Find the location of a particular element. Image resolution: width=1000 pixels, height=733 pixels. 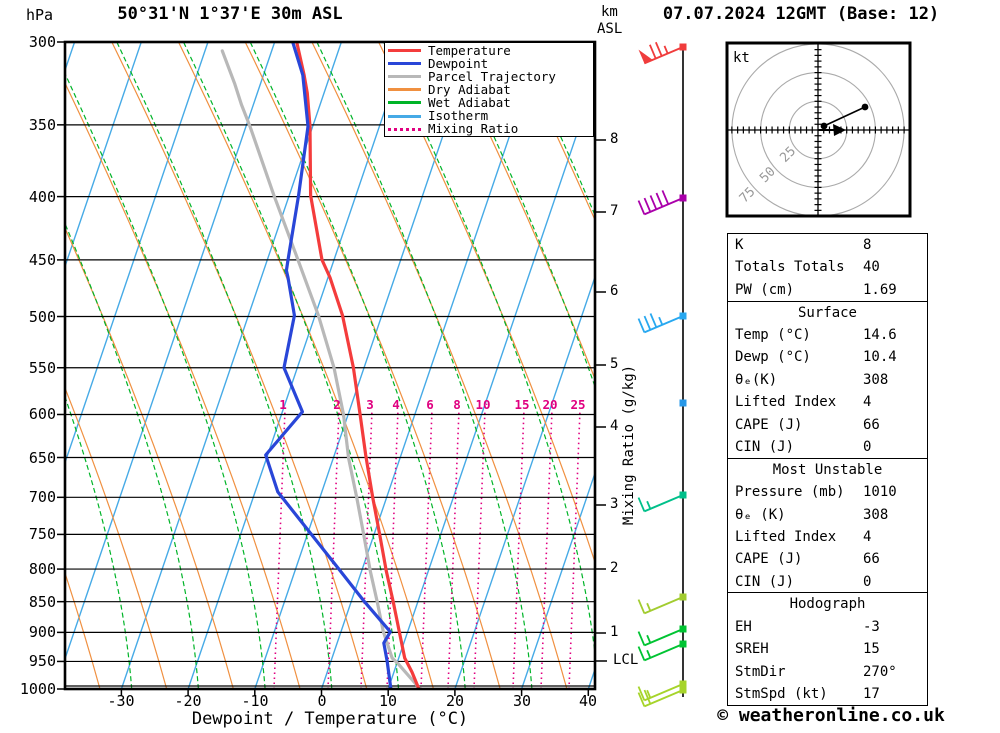

stats-row: SREH 15 is located at coordinates (827, 649).